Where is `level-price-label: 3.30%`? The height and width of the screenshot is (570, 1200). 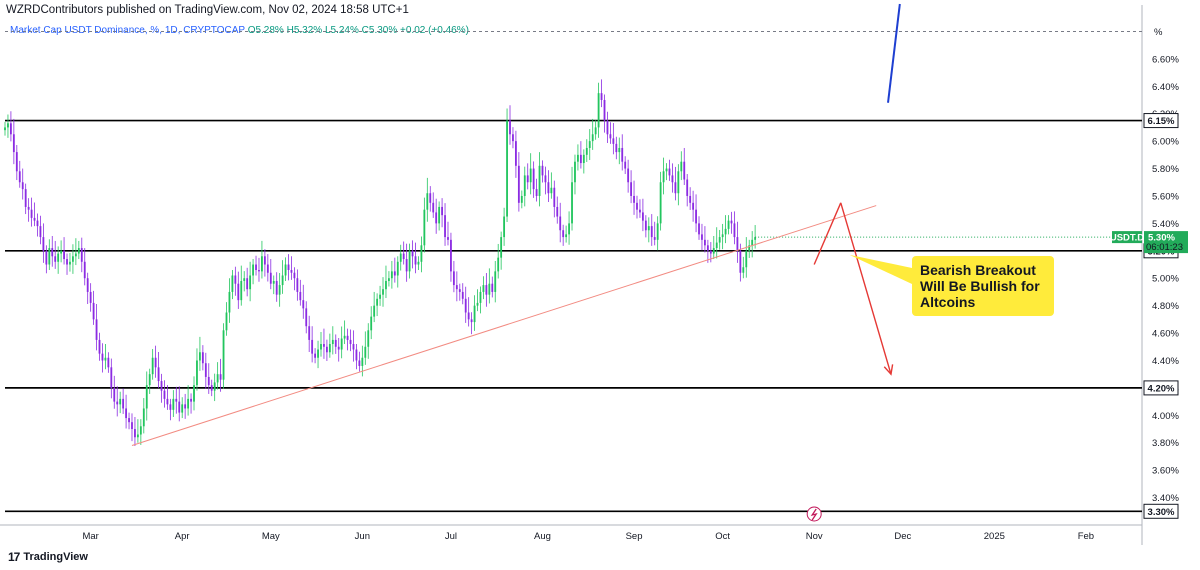 level-price-label: 3.30% is located at coordinates (1161, 512).